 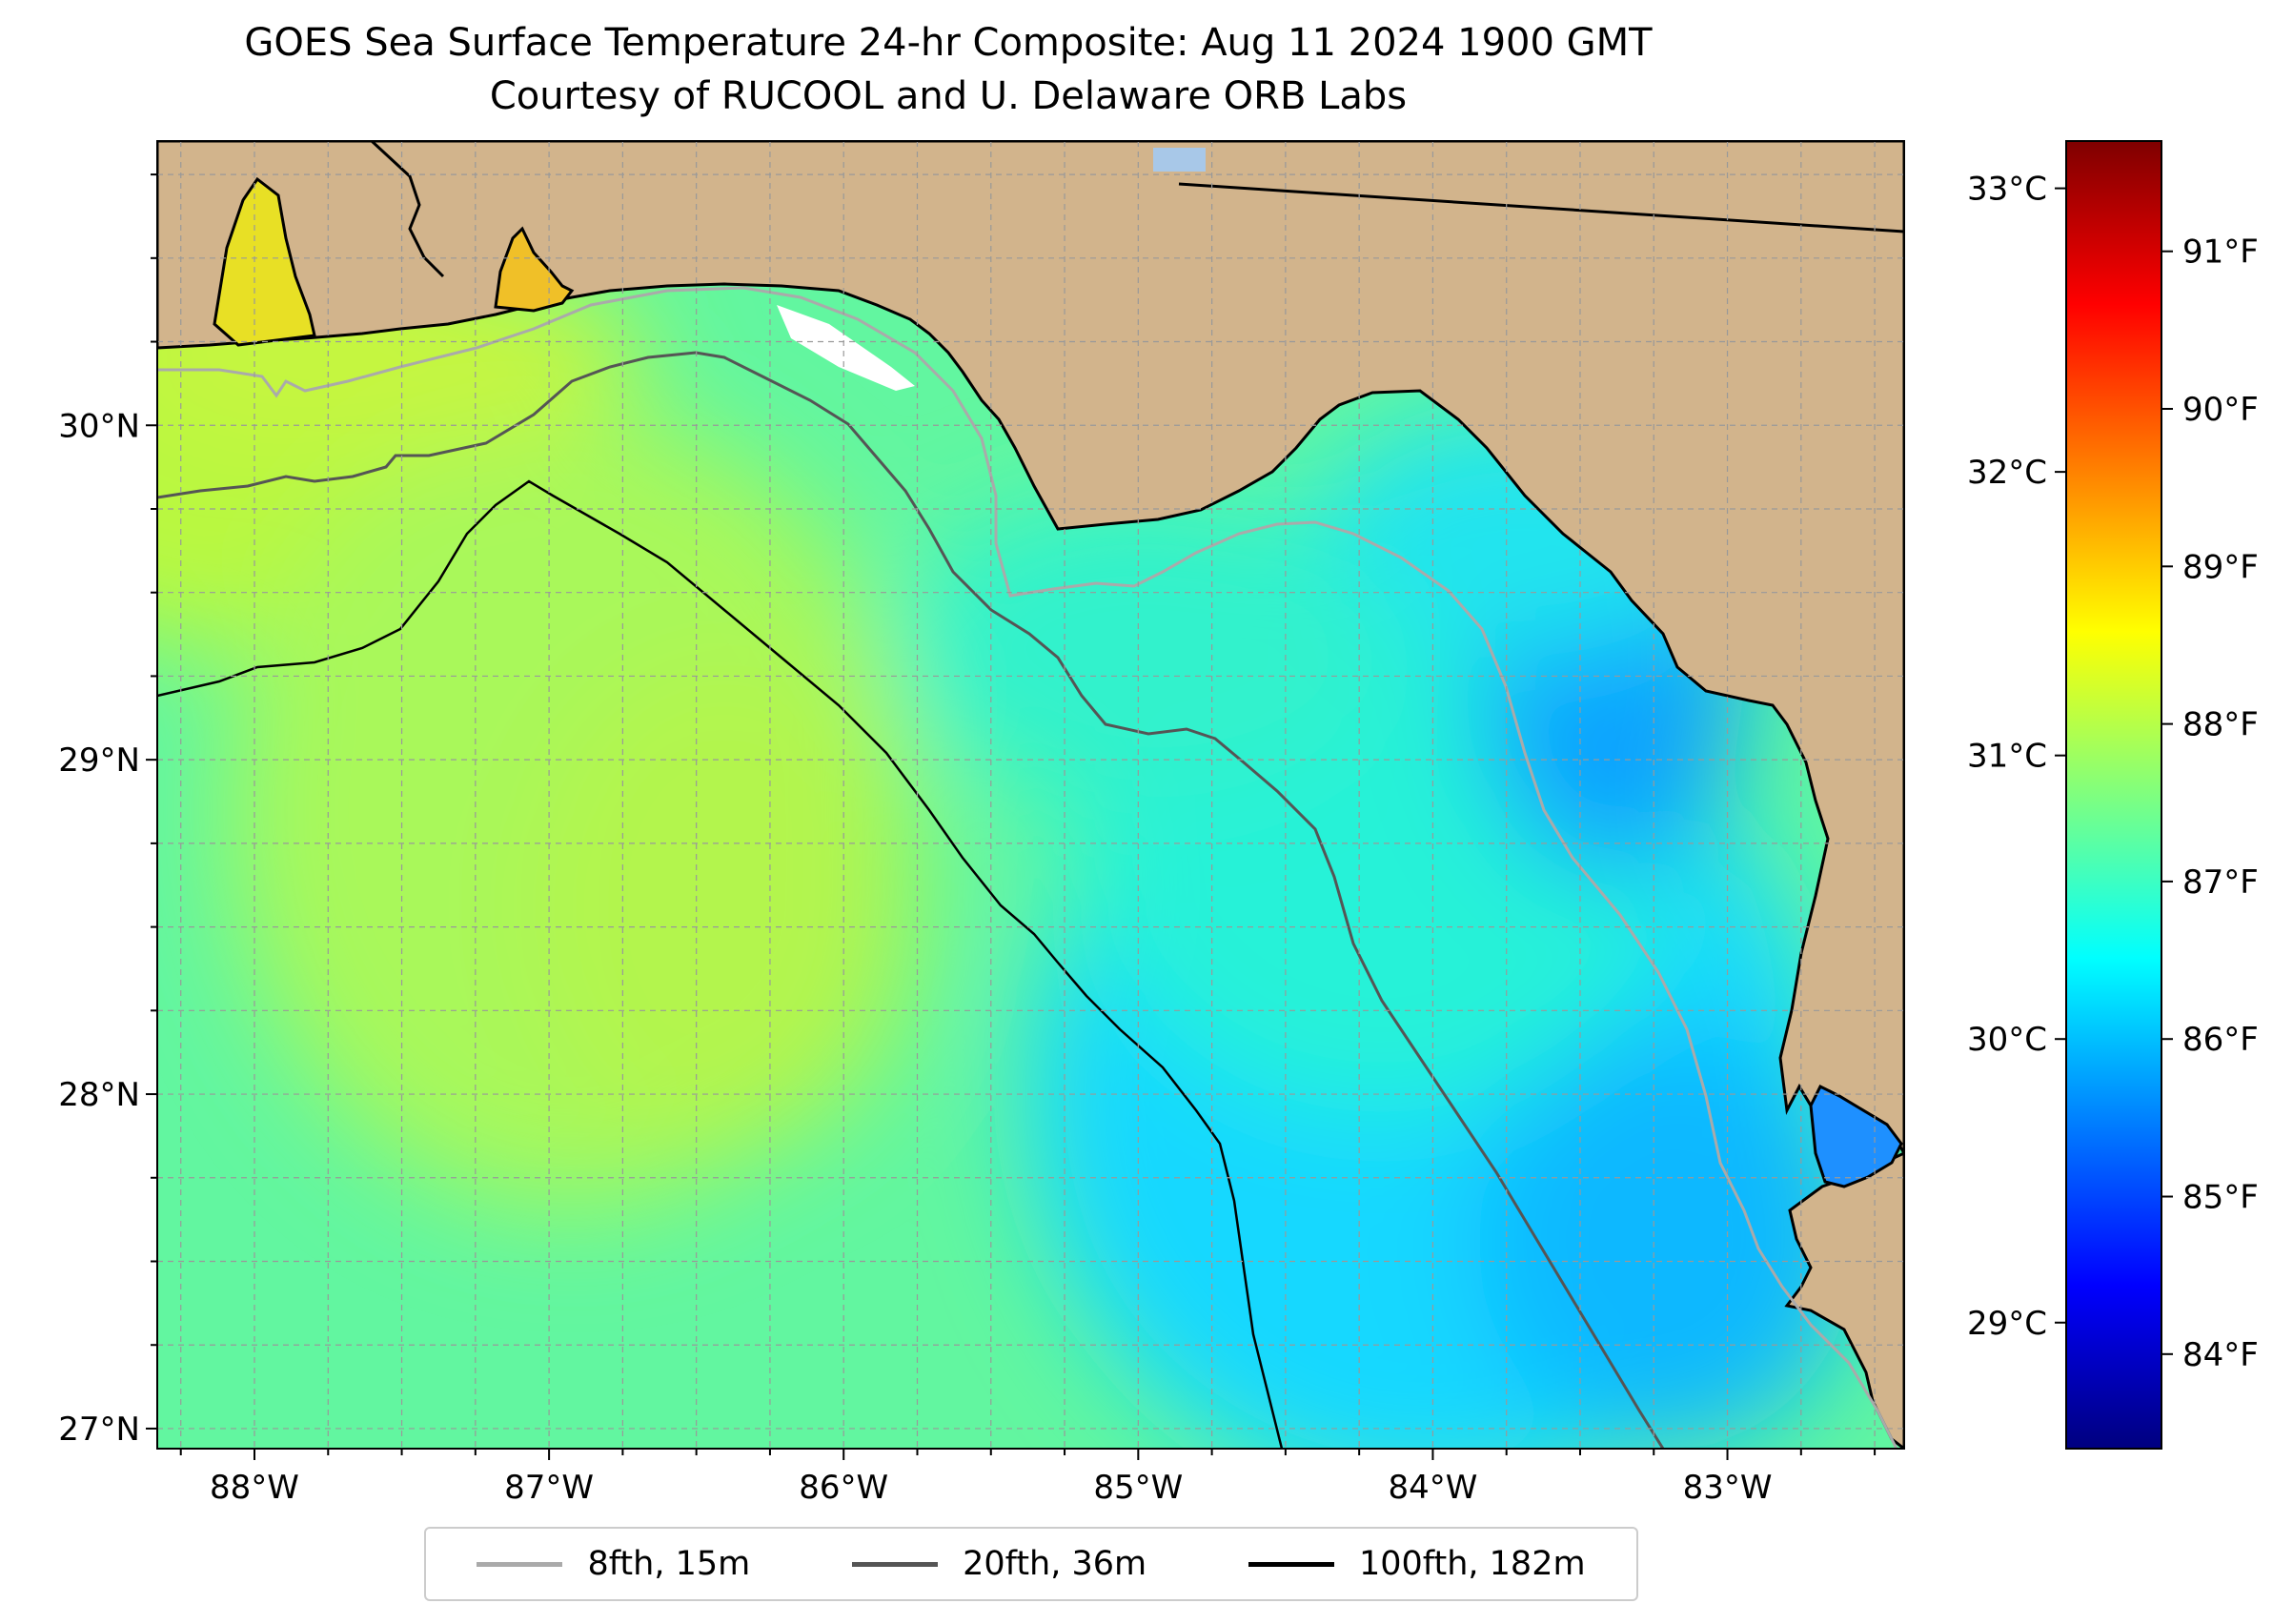 I want to click on colorbar-celsius-ticks: 29°C 30°C 31°C 32°C 33°C, so click(x=2016, y=757).